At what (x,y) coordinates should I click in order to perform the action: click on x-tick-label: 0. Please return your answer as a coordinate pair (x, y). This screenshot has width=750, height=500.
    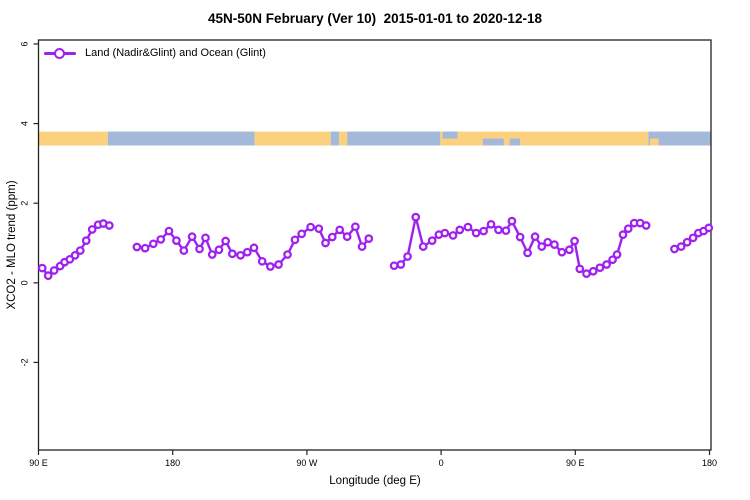
    Looking at the image, I should click on (441, 463).